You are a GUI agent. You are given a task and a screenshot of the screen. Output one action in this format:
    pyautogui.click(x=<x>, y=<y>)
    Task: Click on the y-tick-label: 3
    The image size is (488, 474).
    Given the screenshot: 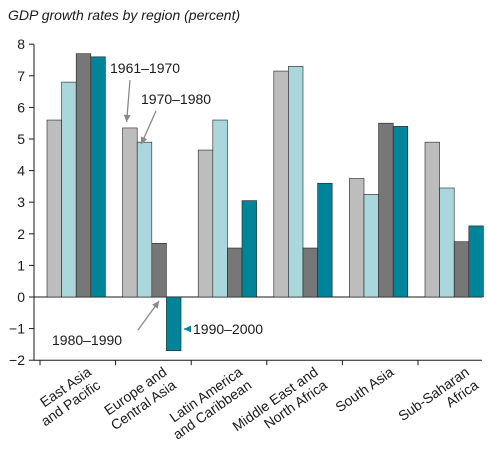 What is the action you would take?
    pyautogui.click(x=21, y=202)
    